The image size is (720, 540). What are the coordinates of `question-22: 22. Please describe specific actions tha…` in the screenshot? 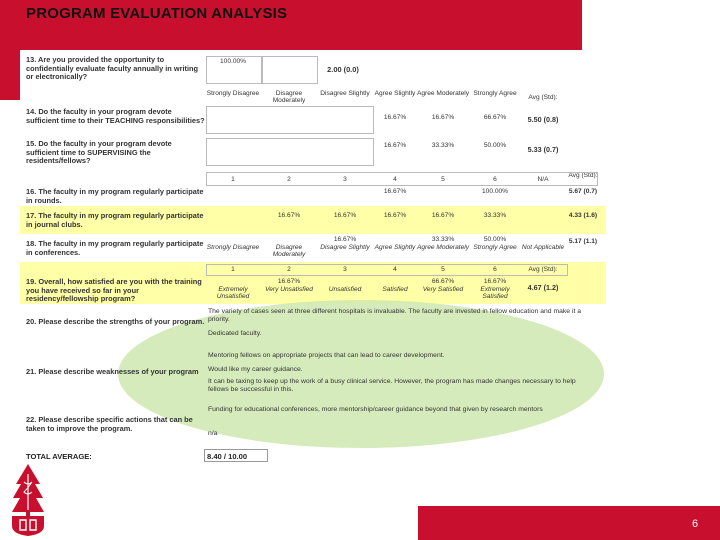 It's located at (109, 424).